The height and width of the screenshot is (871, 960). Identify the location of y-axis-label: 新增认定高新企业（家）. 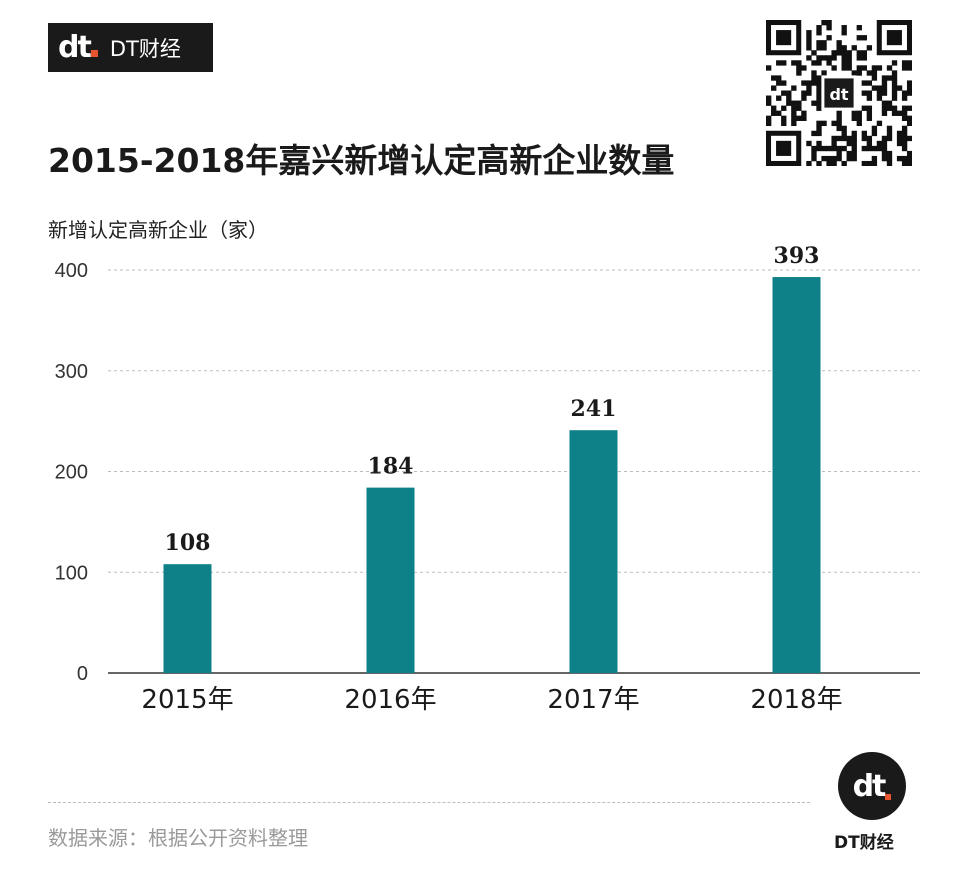
(158, 230).